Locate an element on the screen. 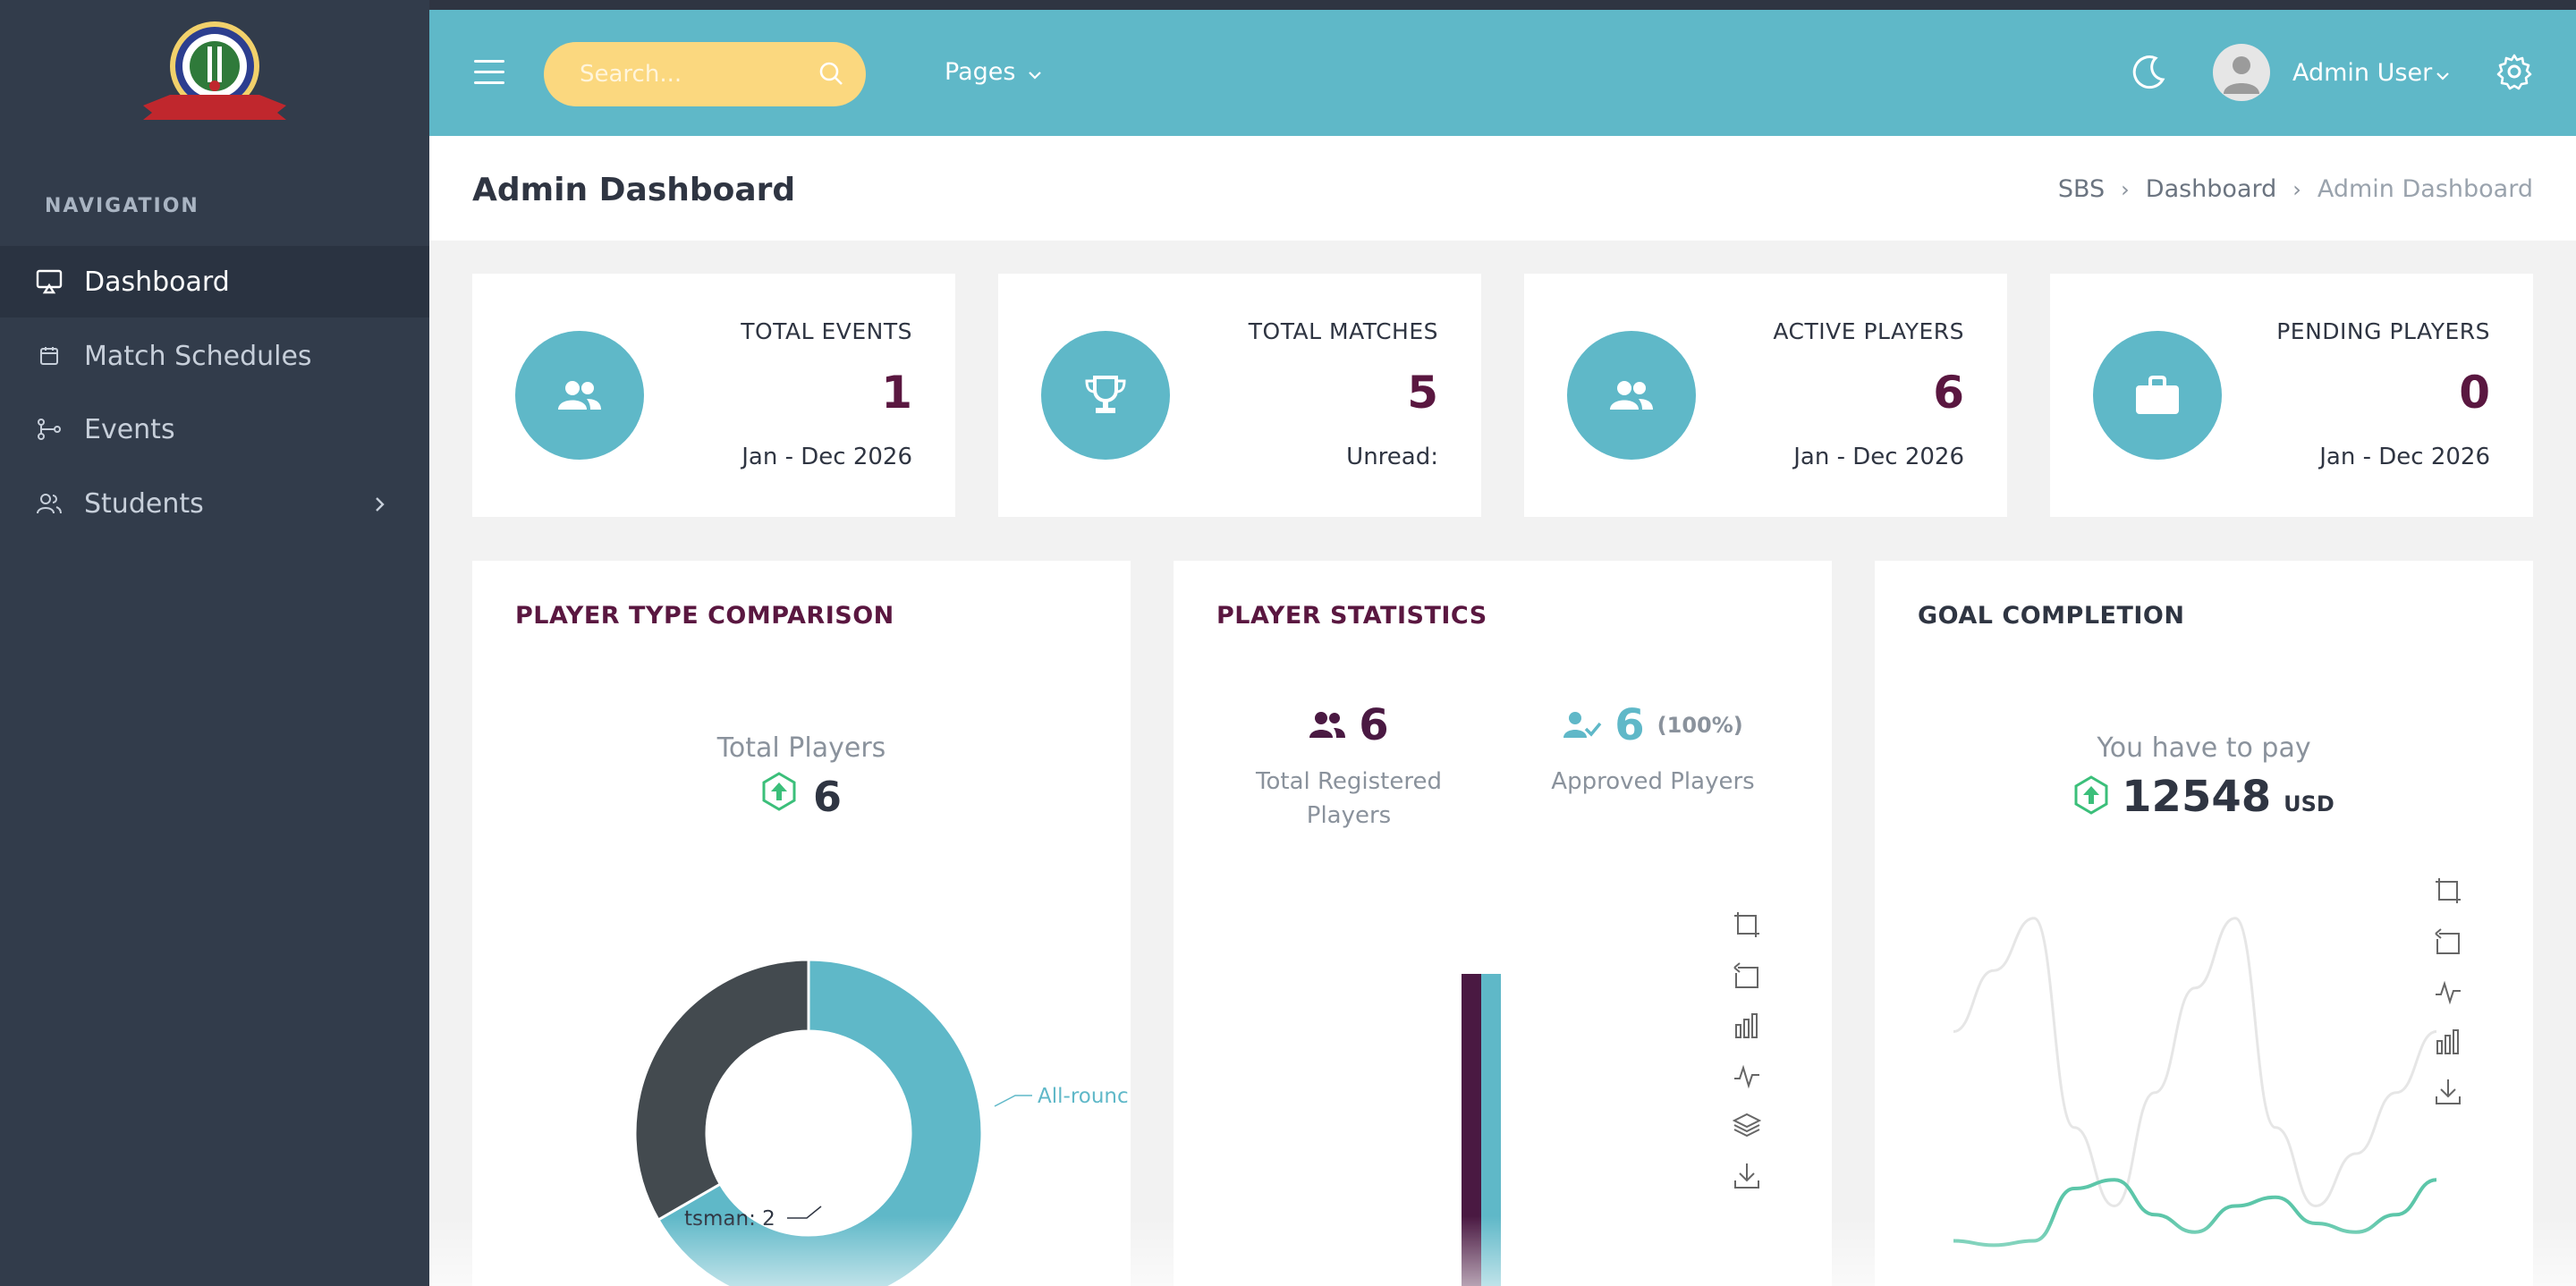 Image resolution: width=2576 pixels, height=1286 pixels. stat-value: 5 is located at coordinates (1422, 393).